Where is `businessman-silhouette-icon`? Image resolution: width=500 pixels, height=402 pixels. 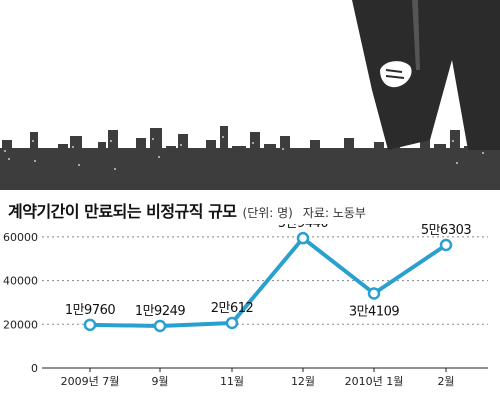
businessman-silhouette-icon is located at coordinates (426, 75).